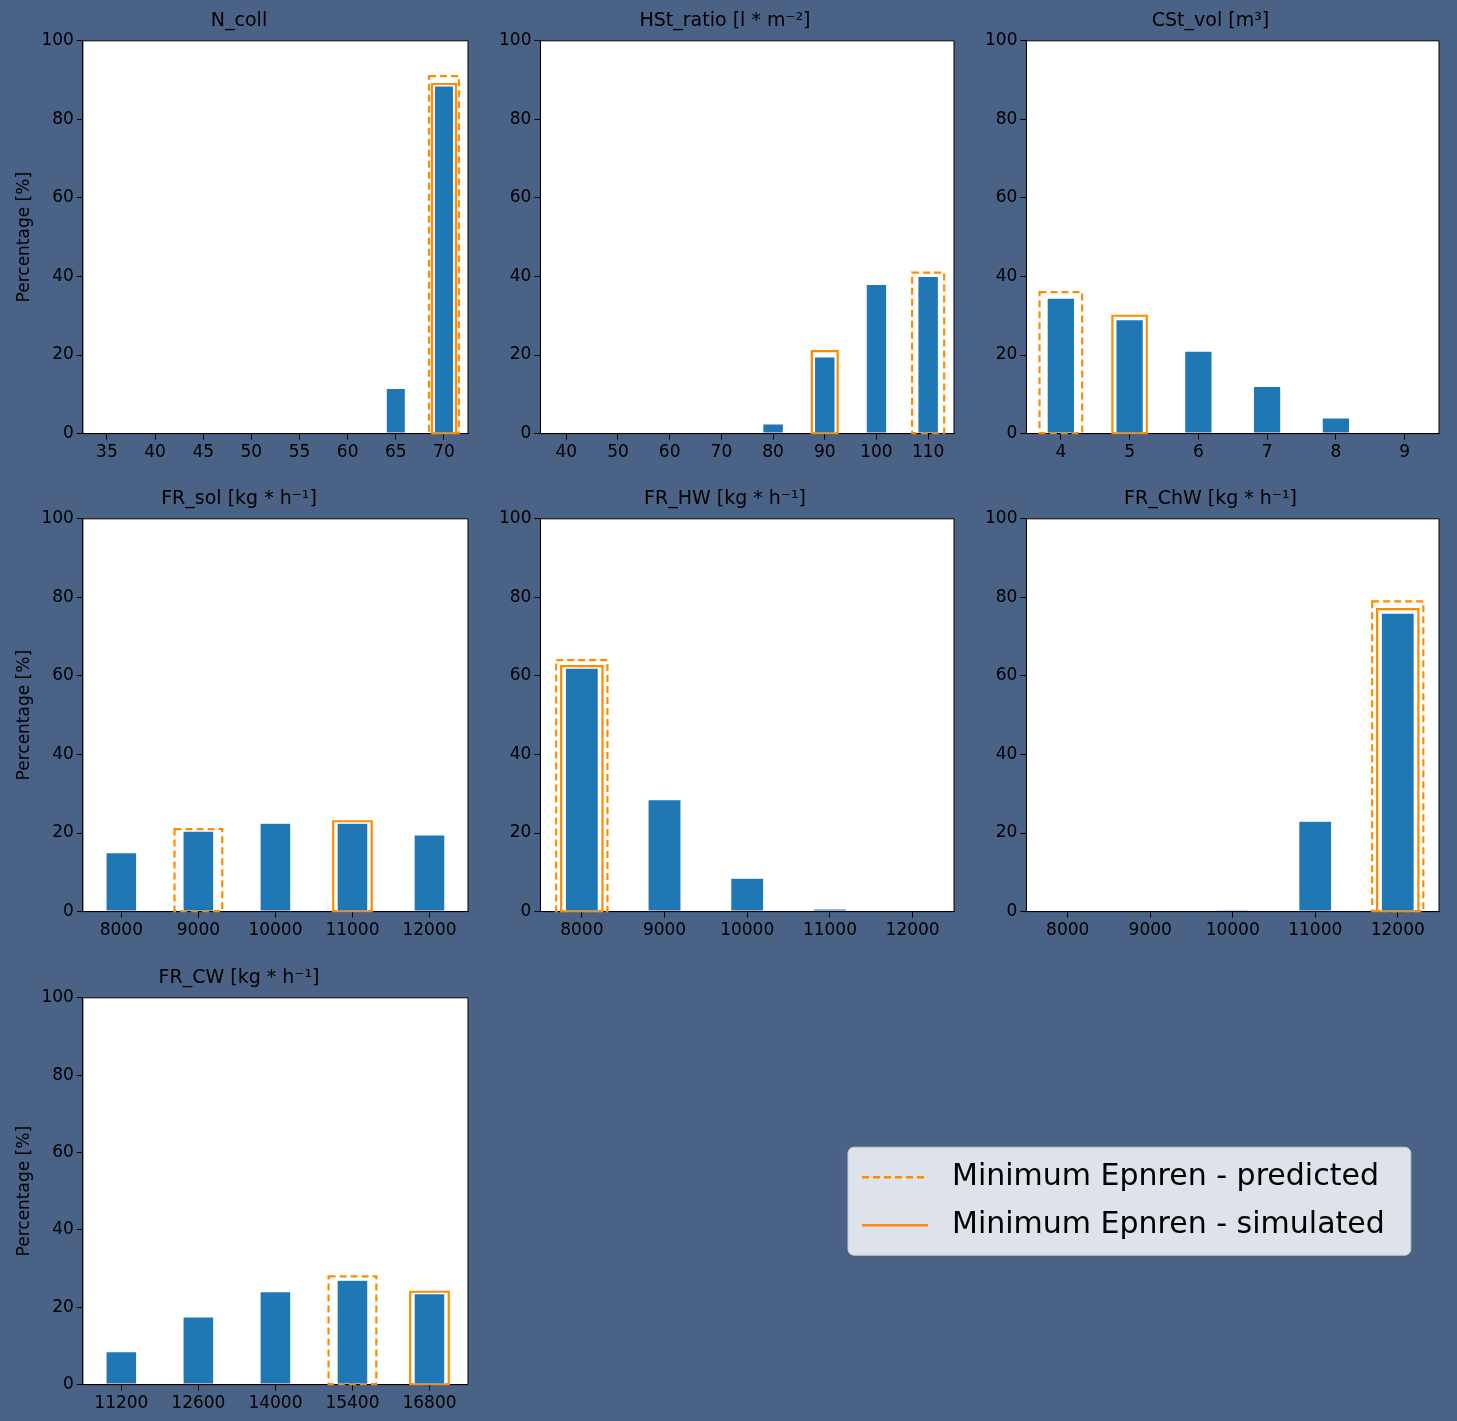 The image size is (1457, 1421). Describe the element at coordinates (773, 451) in the screenshot. I see `x-tick-label: 80` at that location.